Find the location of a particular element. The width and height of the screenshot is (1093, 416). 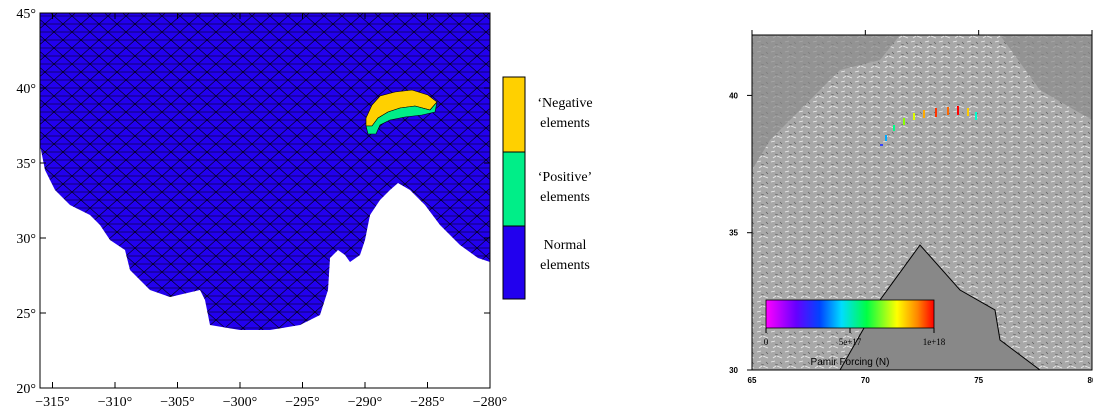

y-tick-label: 35 is located at coordinates (733, 233).